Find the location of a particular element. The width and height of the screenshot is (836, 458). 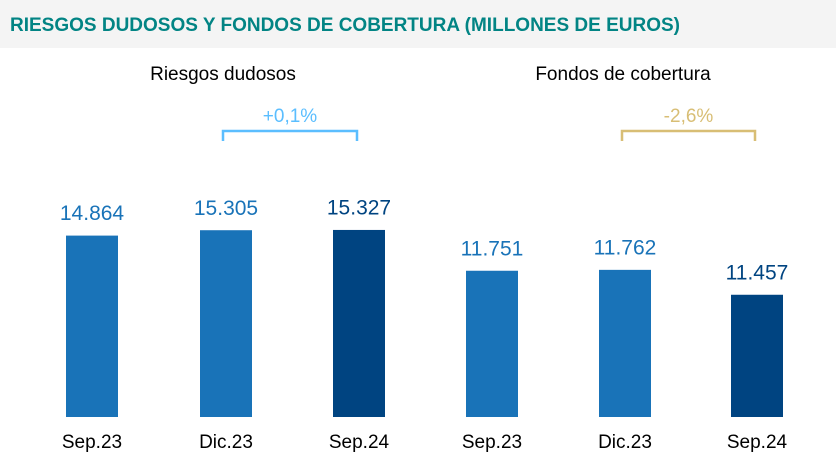

subtitle: Riesgos dudosos is located at coordinates (223, 74).